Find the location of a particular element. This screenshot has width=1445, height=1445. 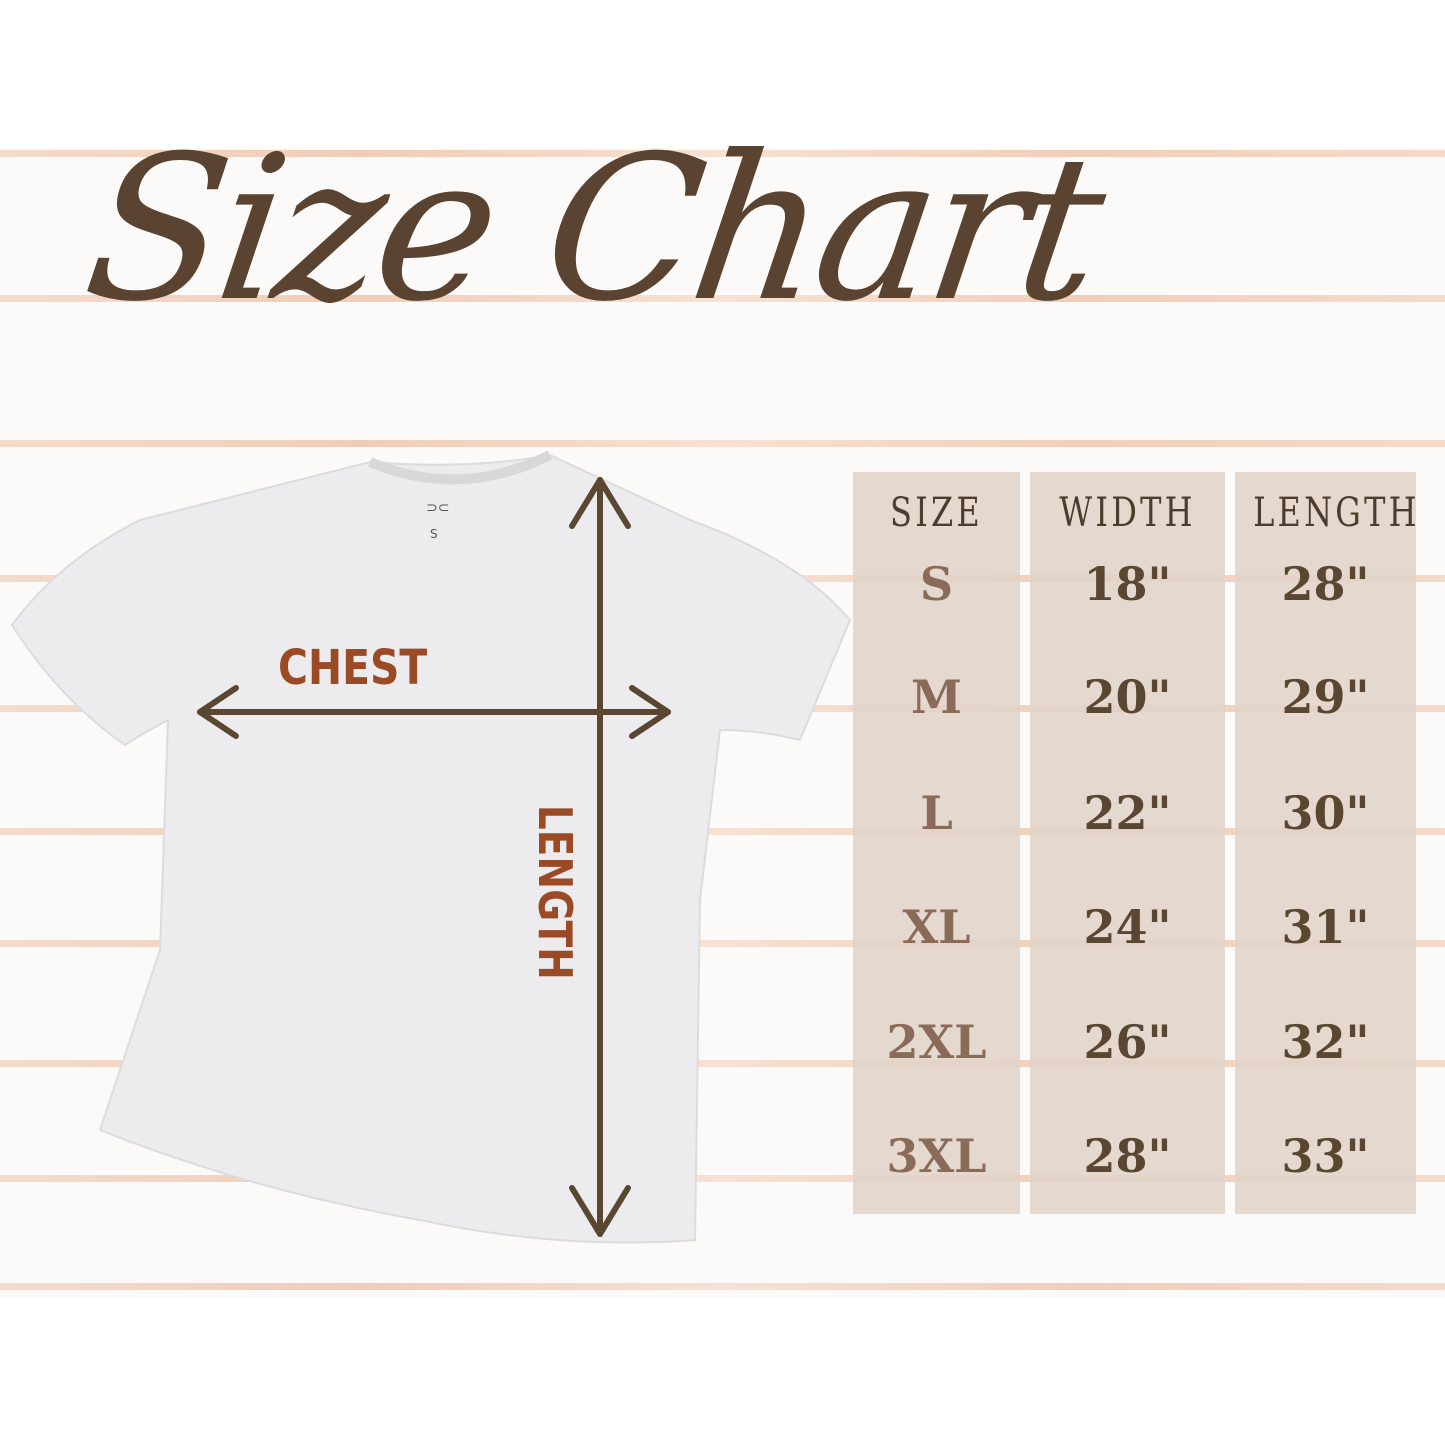

tshirt-collar is located at coordinates (460, 467).